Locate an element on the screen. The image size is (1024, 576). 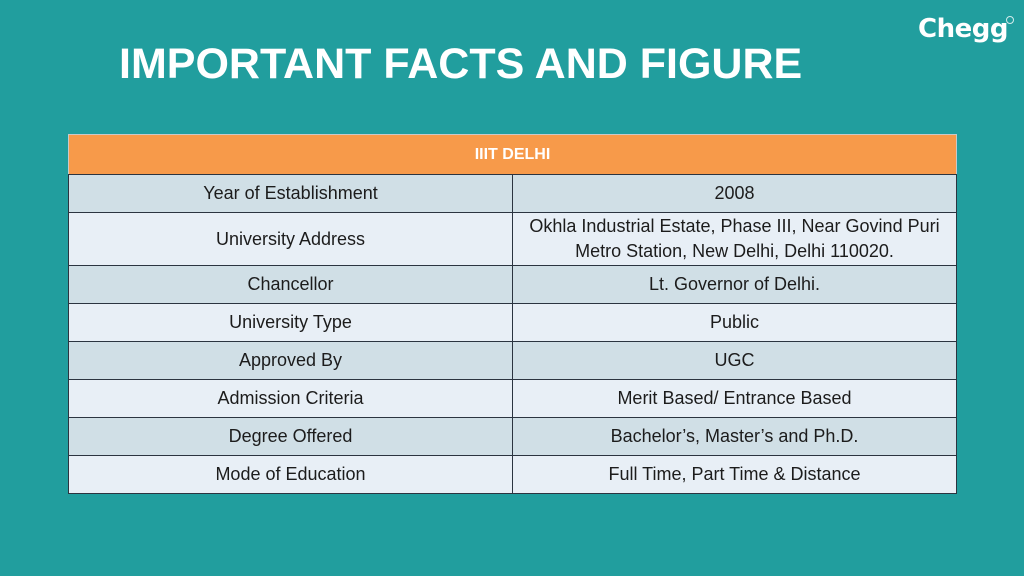
table-header-row: IIIT DELHI is located at coordinates (512, 154).